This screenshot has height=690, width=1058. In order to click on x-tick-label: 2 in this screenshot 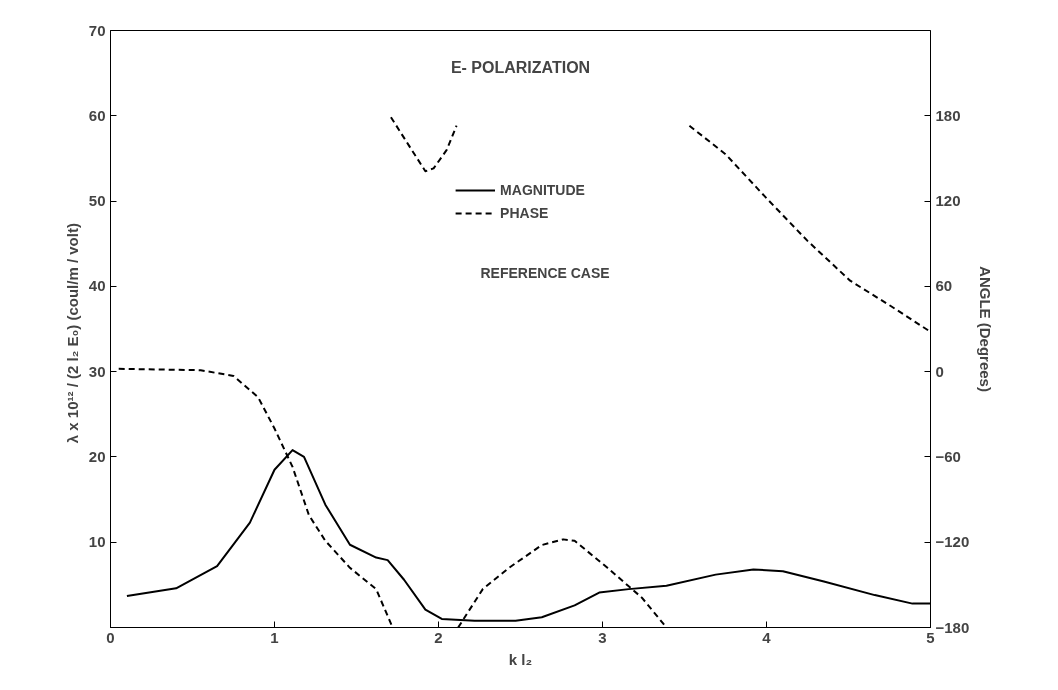, I will do `click(438, 637)`.